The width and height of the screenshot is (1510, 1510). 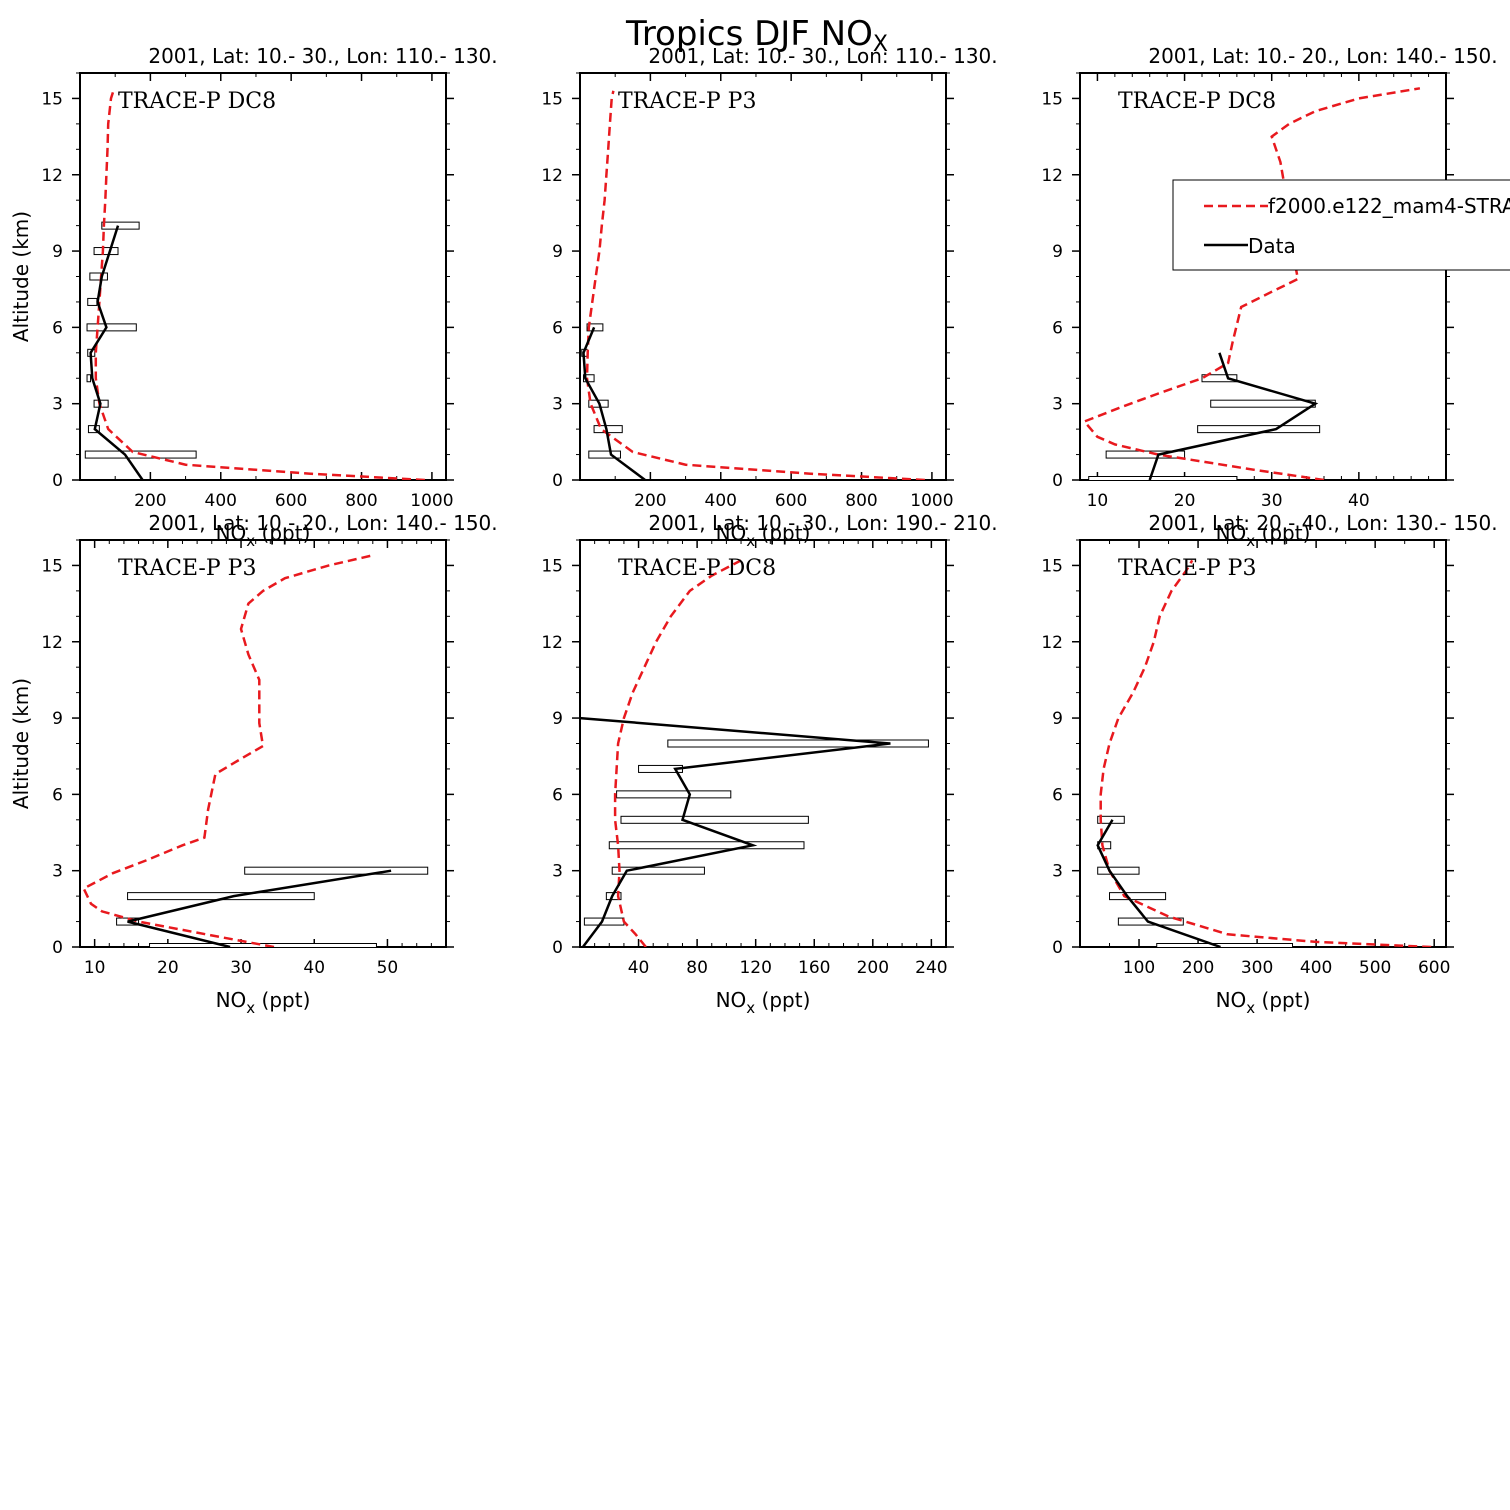 What do you see at coordinates (861, 501) in the screenshot?
I see `x-tick-label: 800` at bounding box center [861, 501].